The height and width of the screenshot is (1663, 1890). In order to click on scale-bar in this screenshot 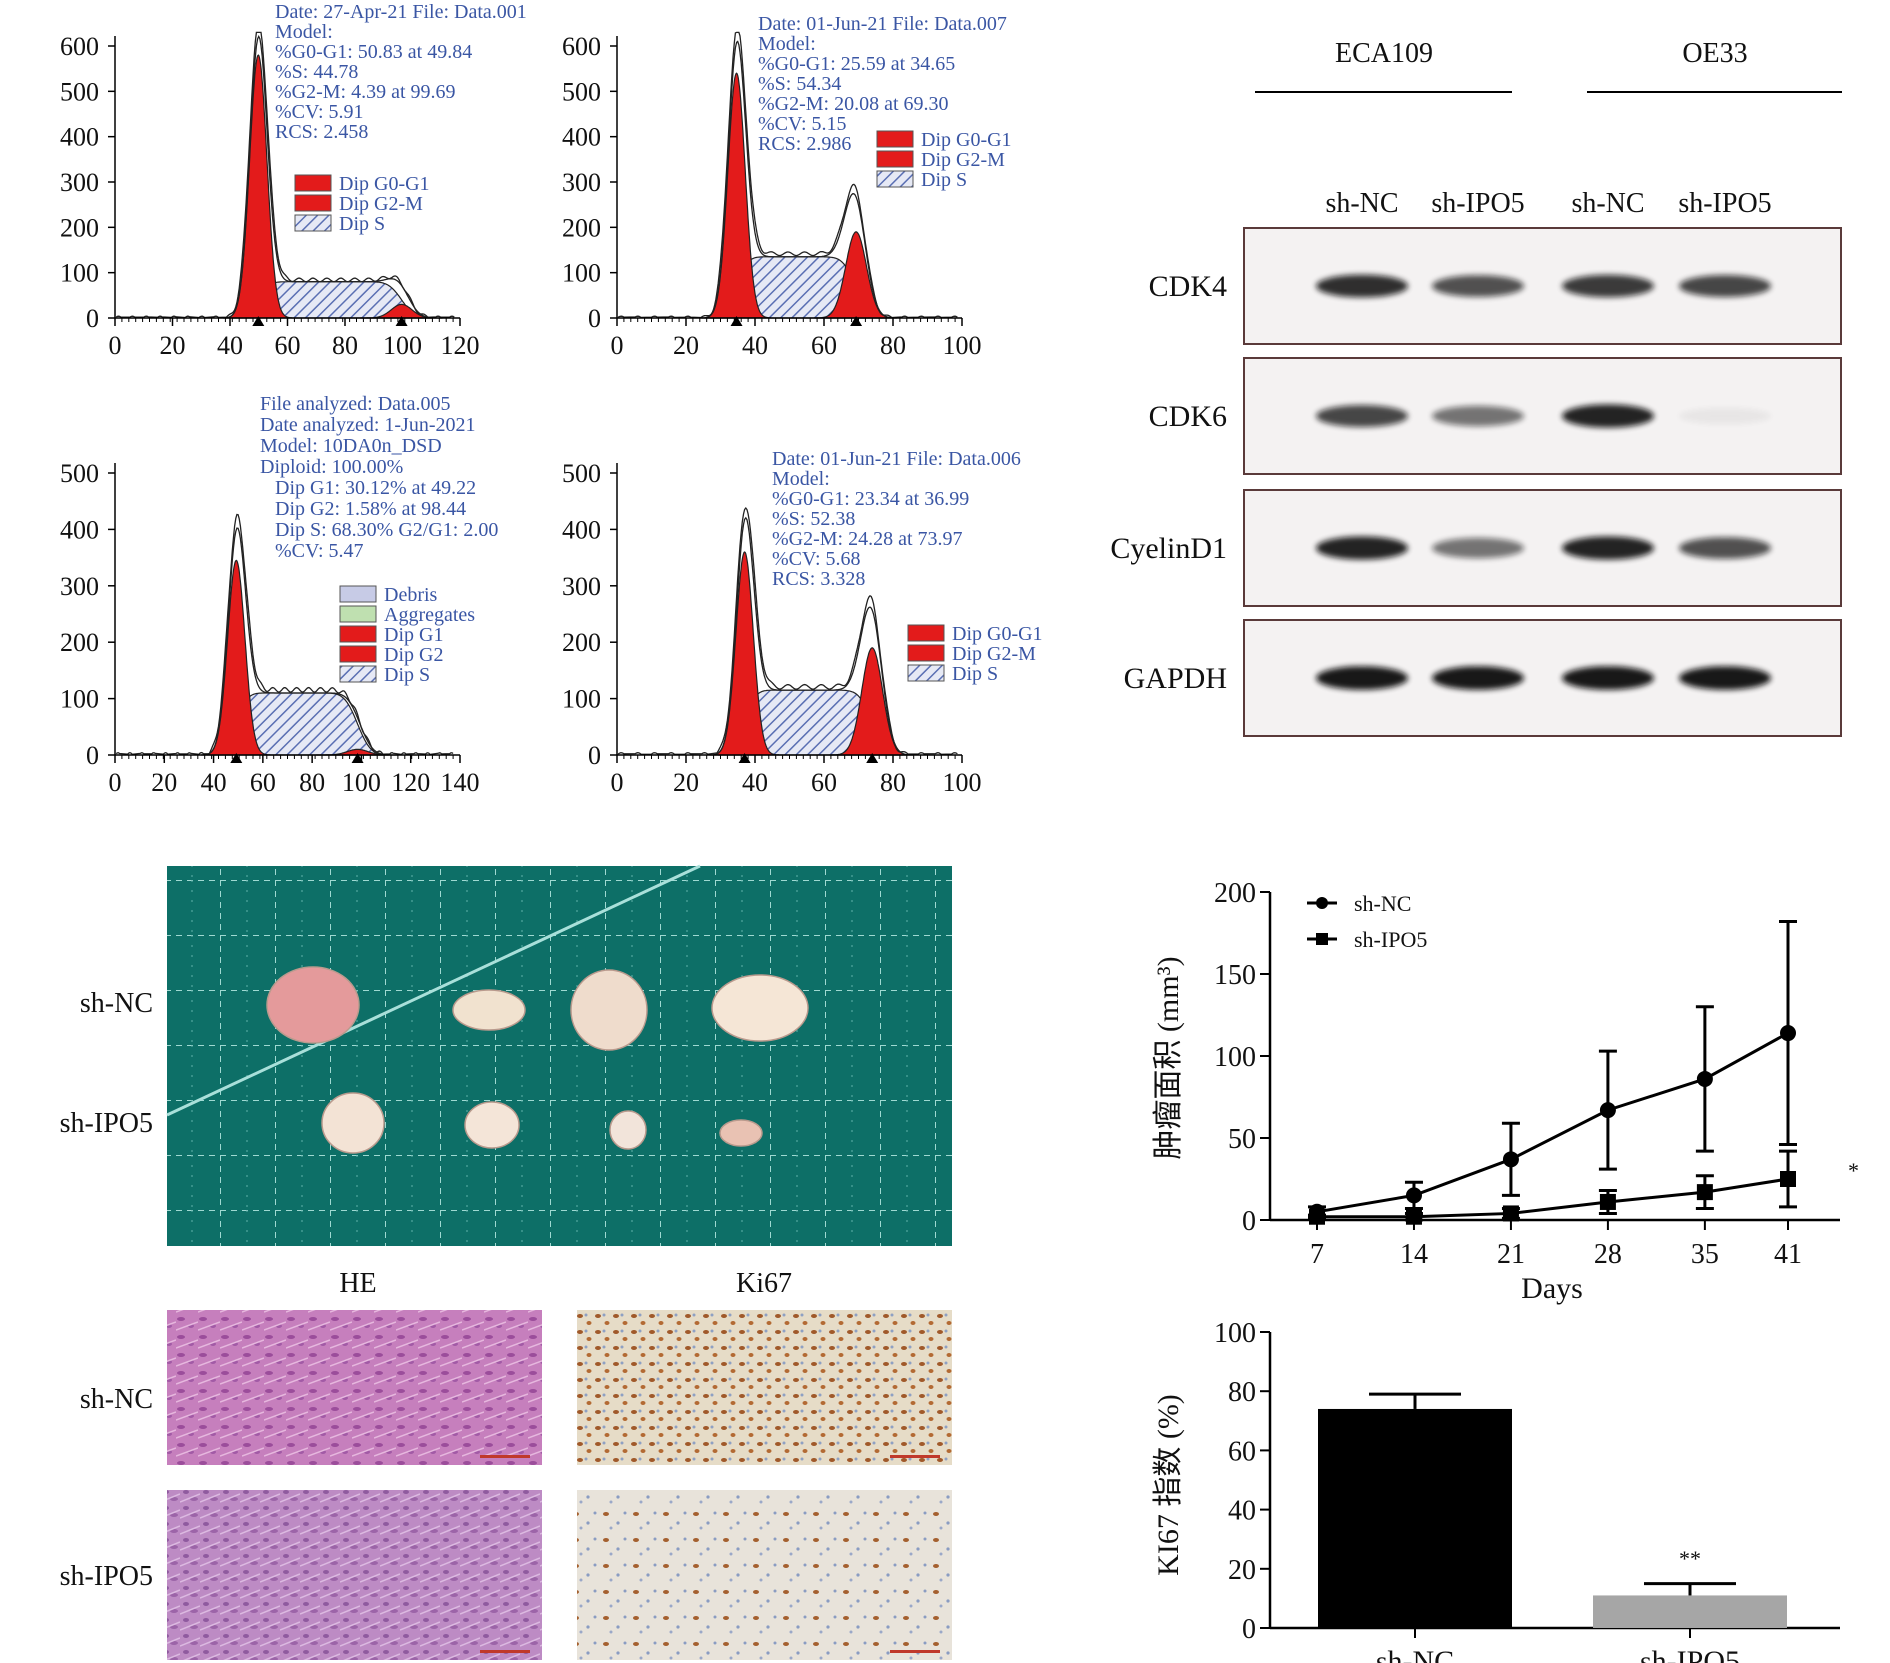, I will do `click(505, 1651)`.